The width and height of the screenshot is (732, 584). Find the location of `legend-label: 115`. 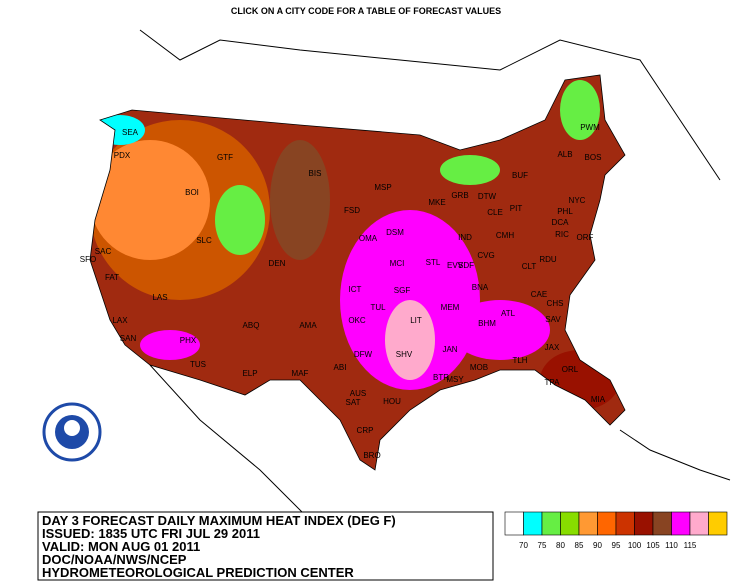

legend-label: 115 is located at coordinates (690, 545).